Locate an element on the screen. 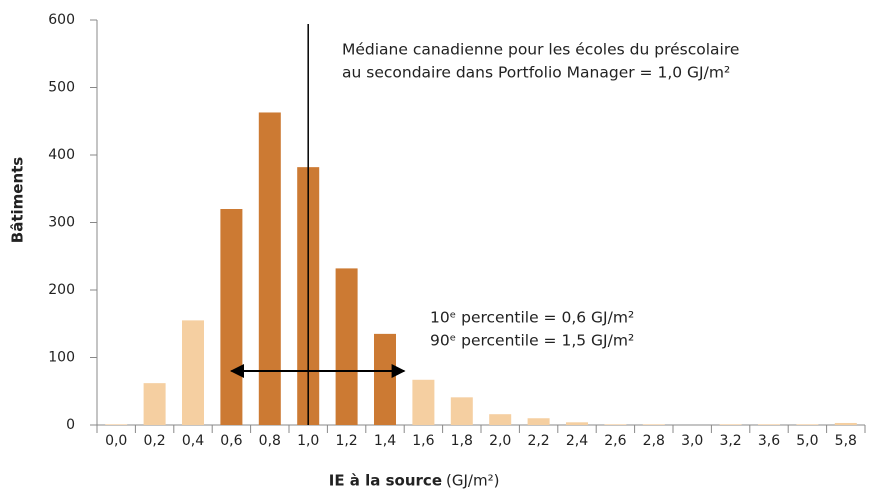  x-tick-label: 2,2 is located at coordinates (538, 441).